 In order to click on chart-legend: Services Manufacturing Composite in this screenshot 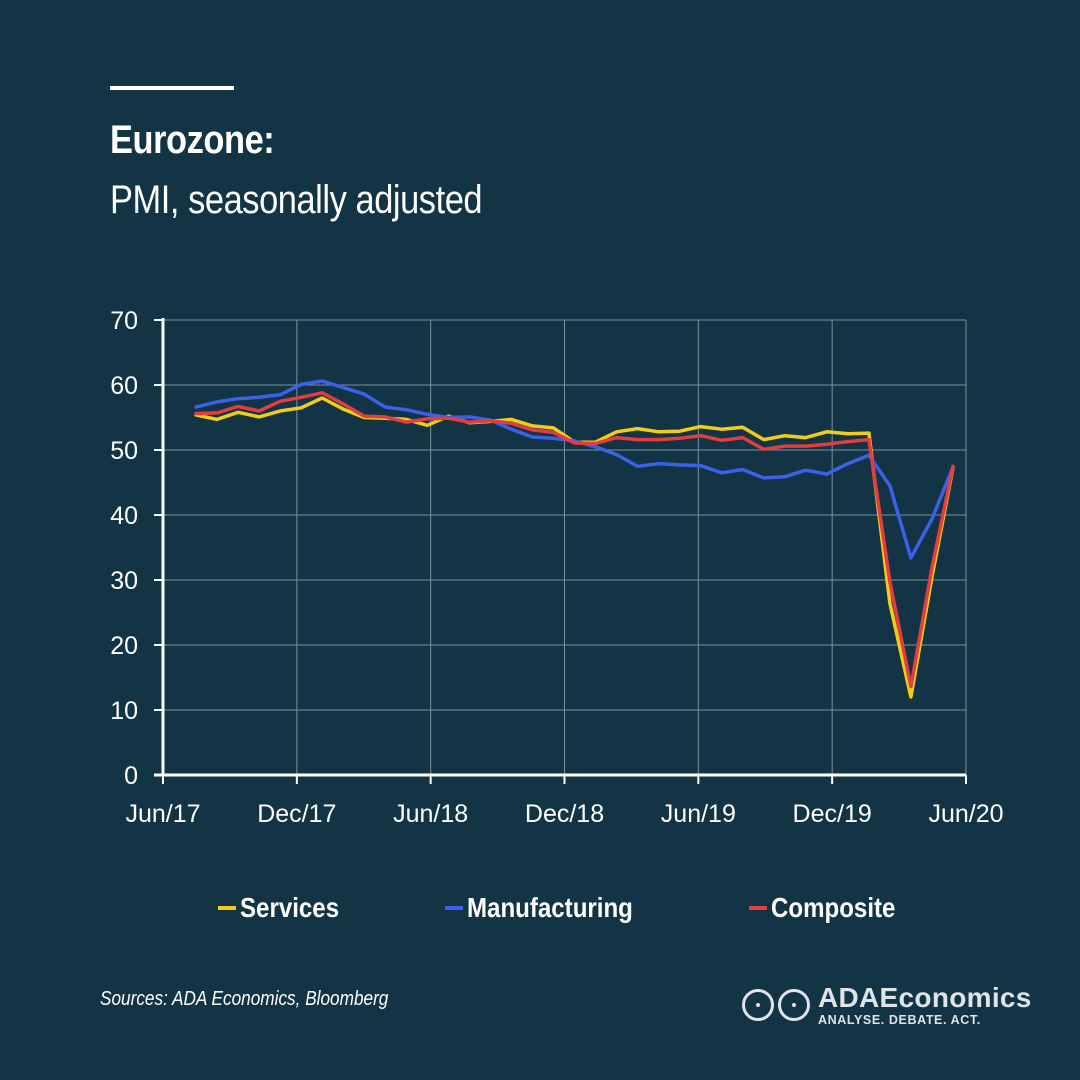, I will do `click(540, 912)`.